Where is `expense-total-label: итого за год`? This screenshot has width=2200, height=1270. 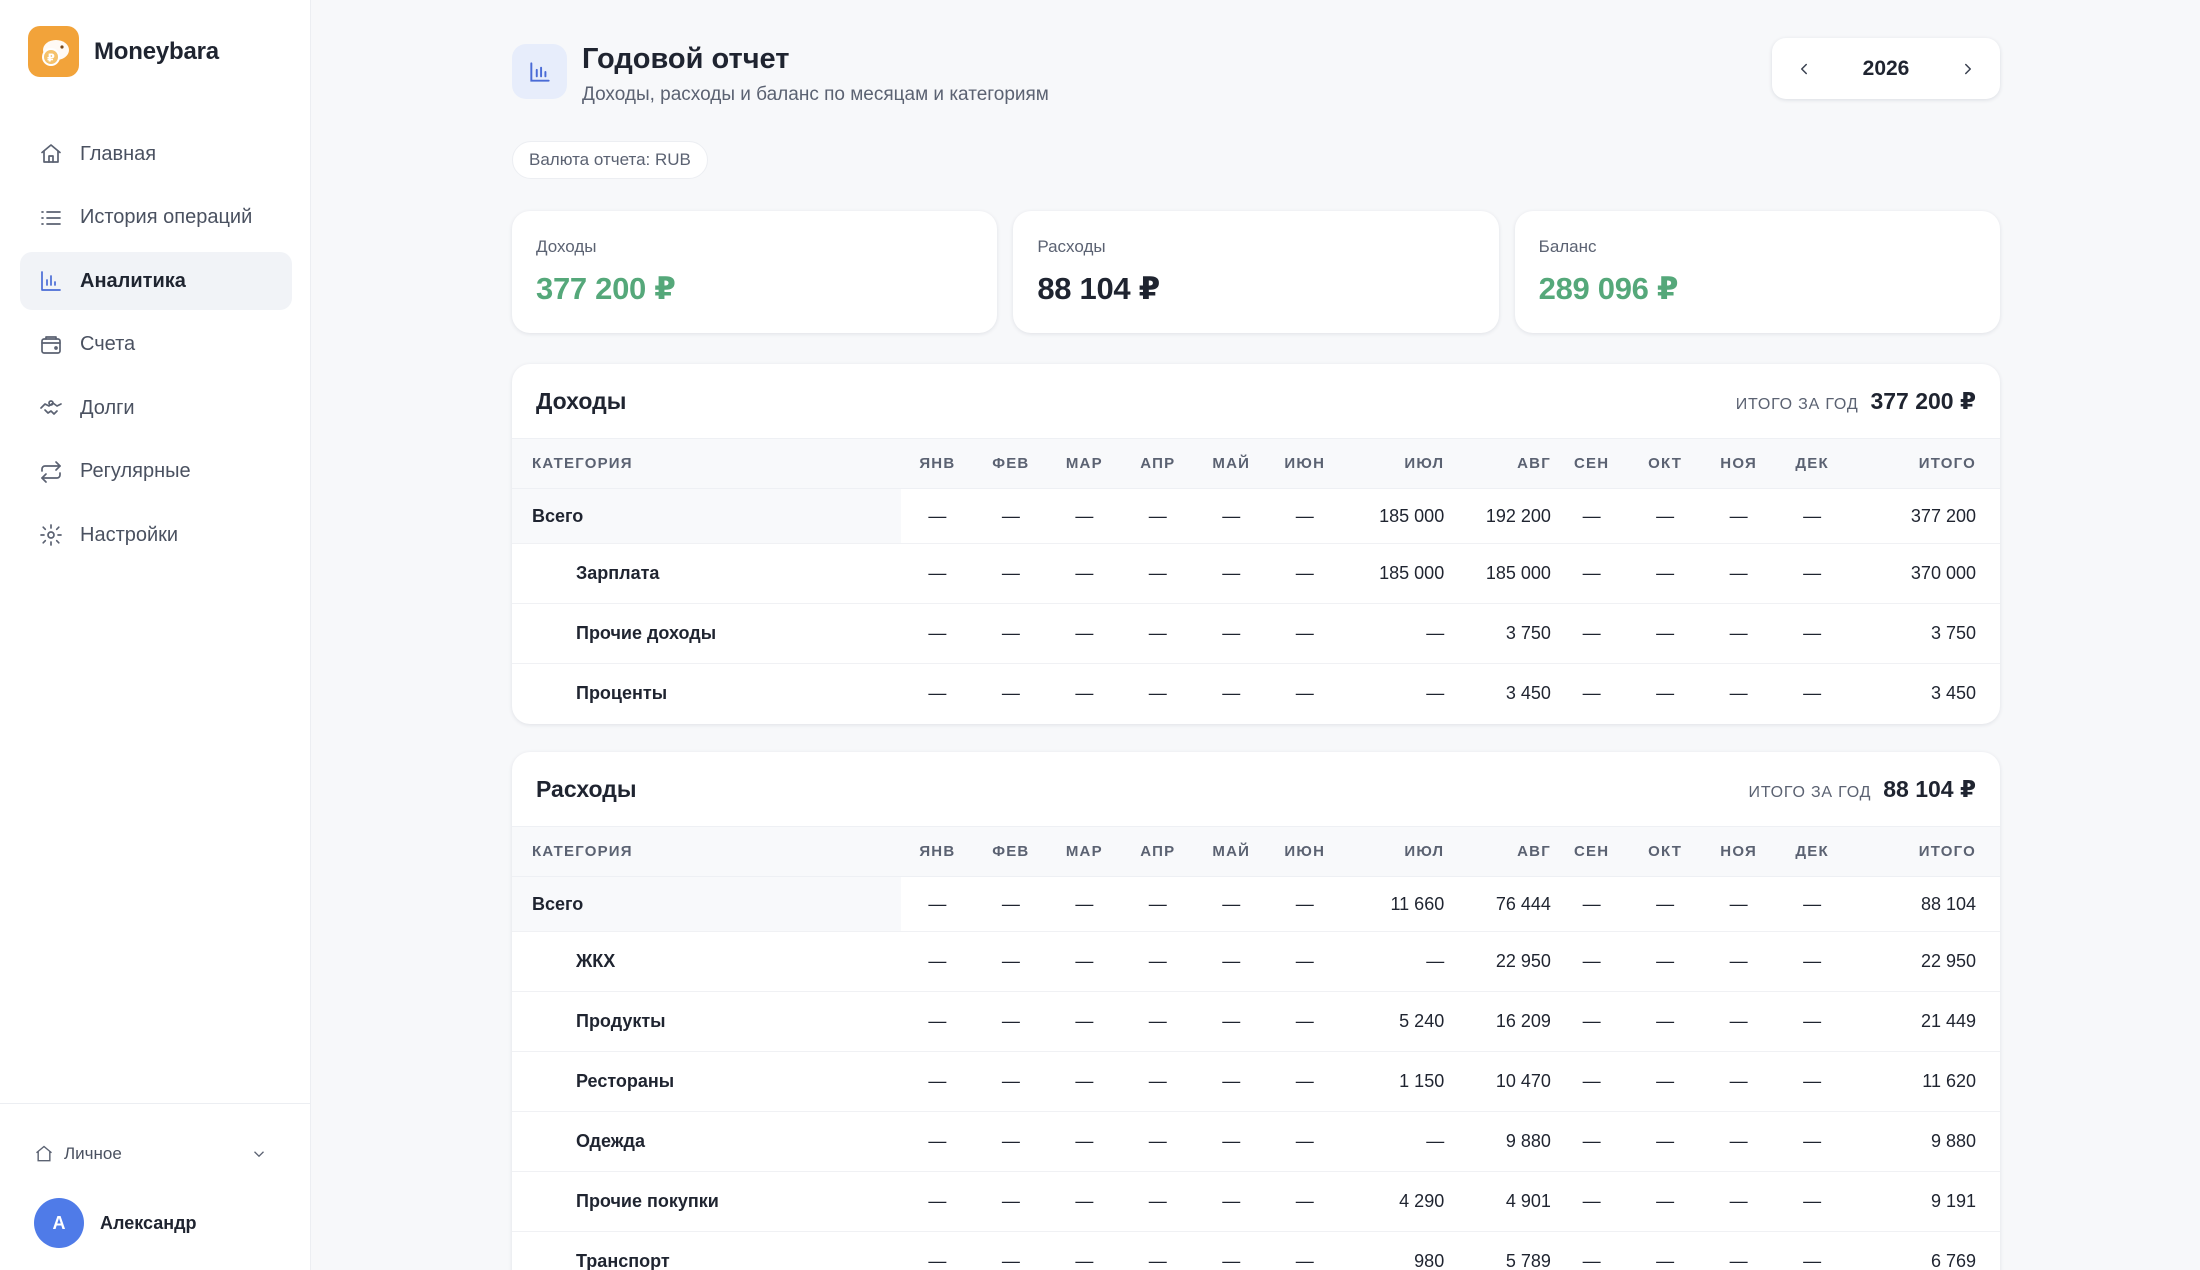 expense-total-label: итого за год is located at coordinates (1810, 792).